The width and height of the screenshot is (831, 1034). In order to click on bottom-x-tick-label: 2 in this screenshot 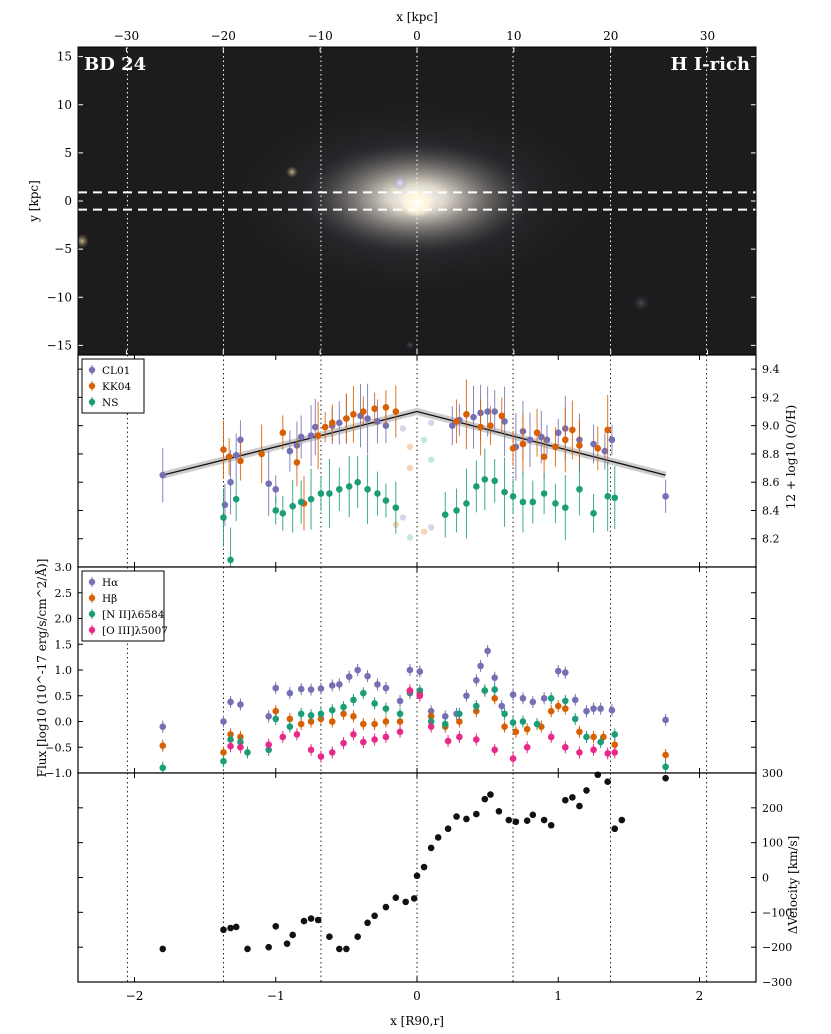, I will do `click(700, 996)`.